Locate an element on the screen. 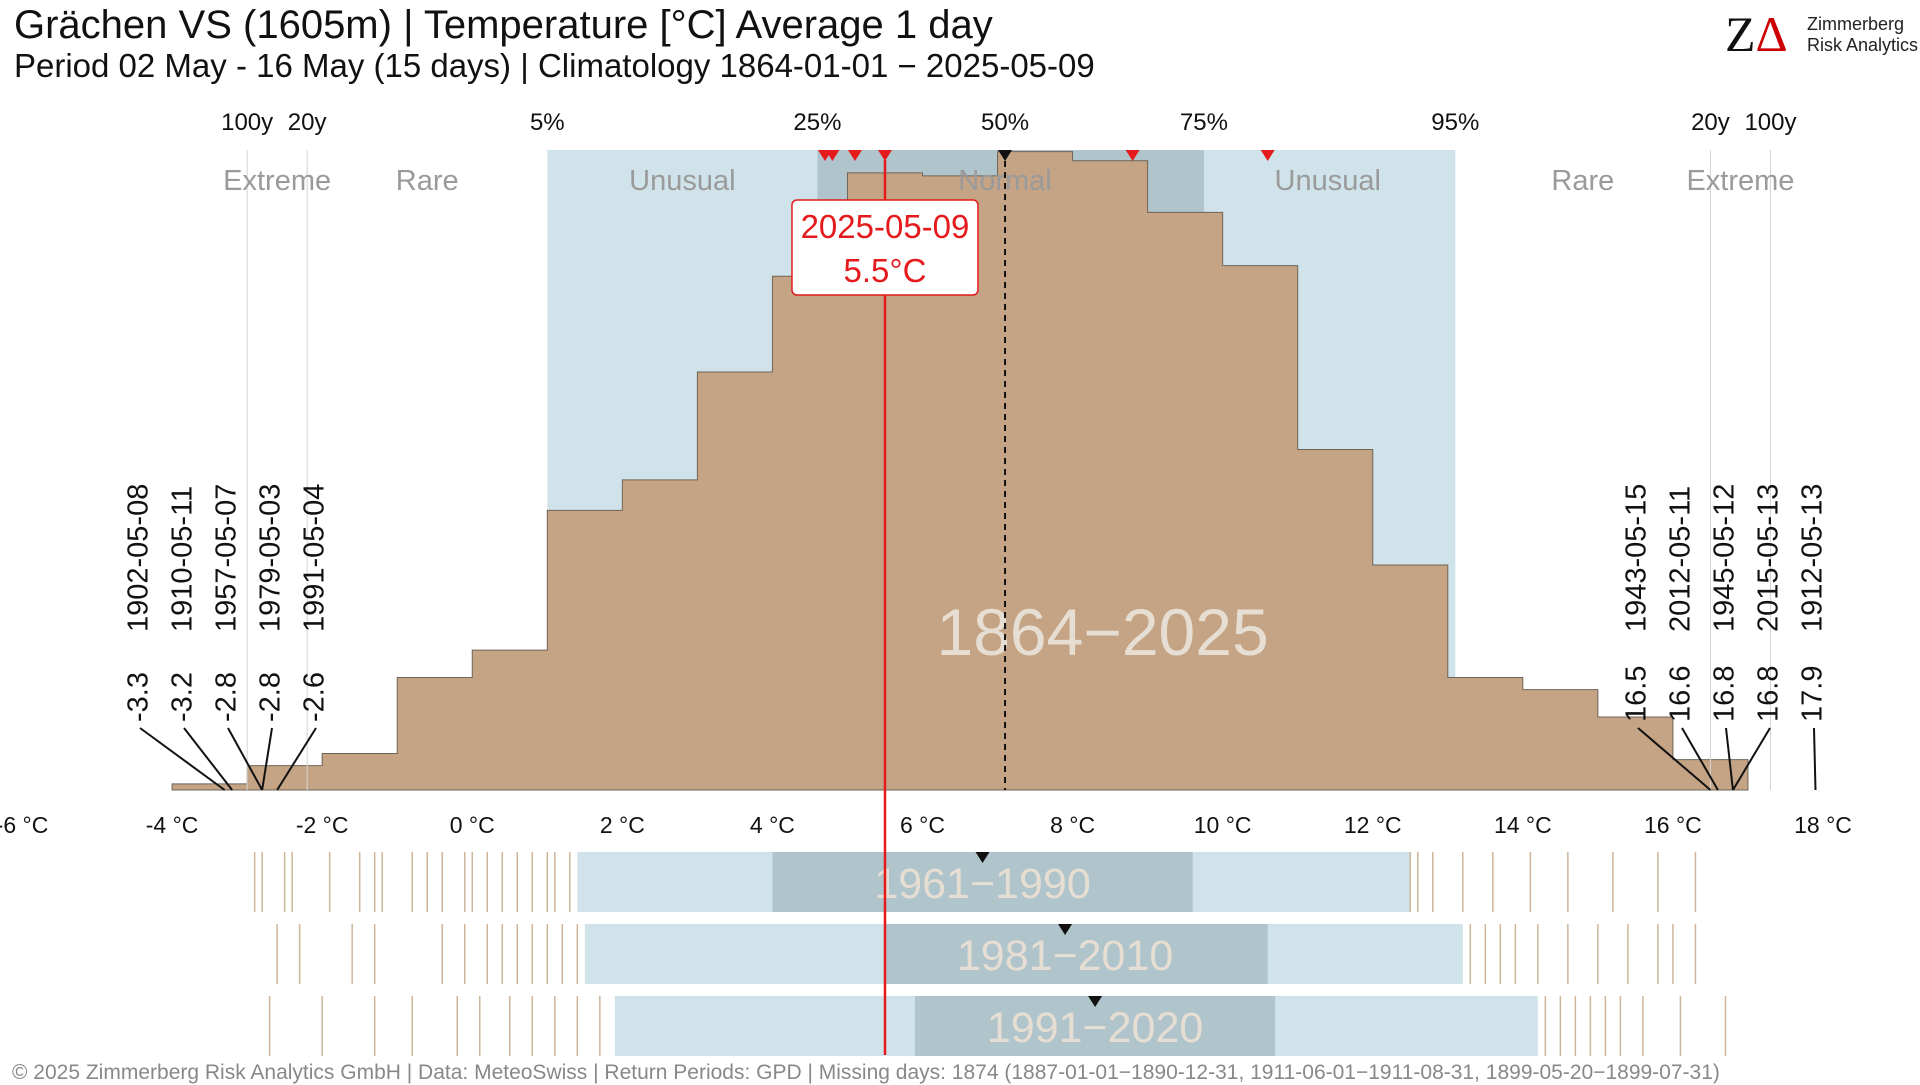 Image resolution: width=1920 pixels, height=1085 pixels. logo-name-line2: Risk Analytics is located at coordinates (1863, 45).